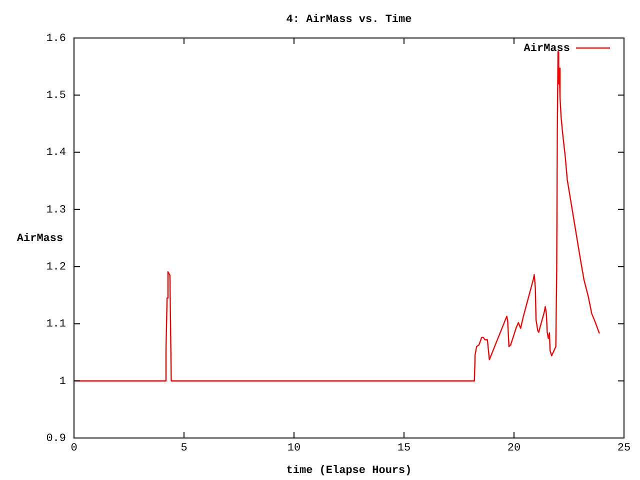 This screenshot has height=480, width=640. I want to click on y-tick-label: 1.6, so click(56, 38).